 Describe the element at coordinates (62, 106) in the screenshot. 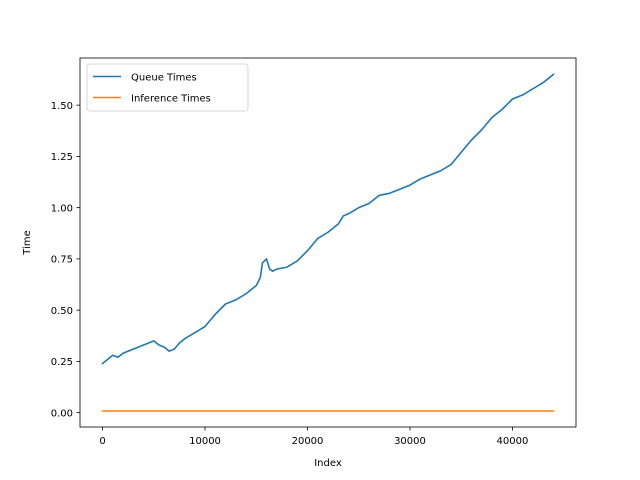

I see `y-tick-label: 1.50` at that location.